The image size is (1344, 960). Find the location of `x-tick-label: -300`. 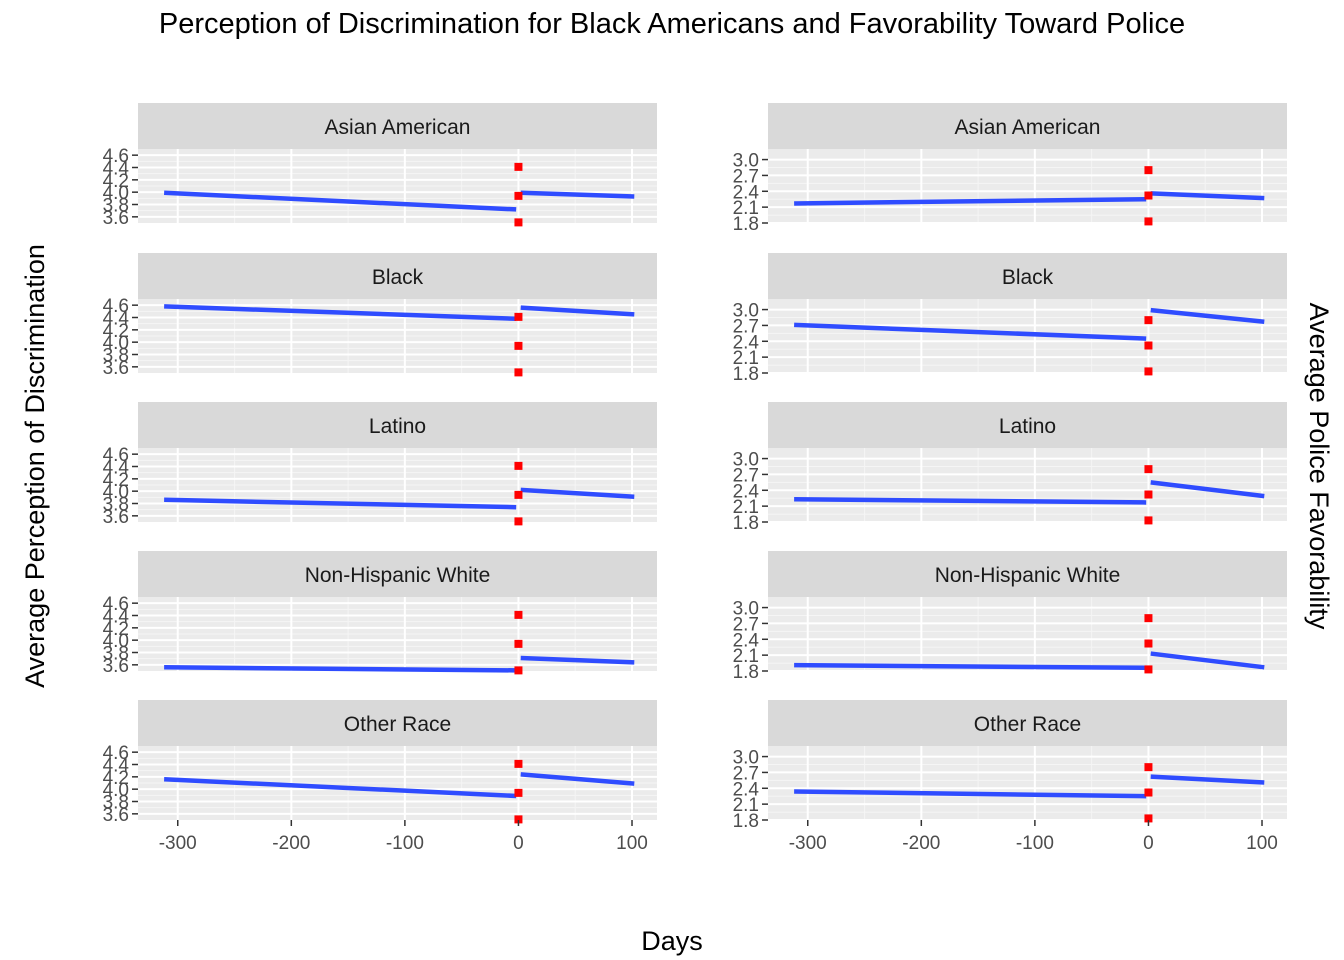

x-tick-label: -300 is located at coordinates (178, 843).